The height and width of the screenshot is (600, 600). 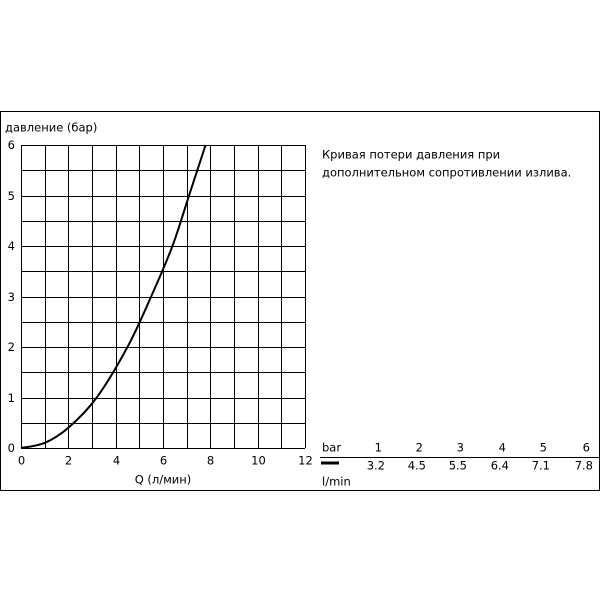 I want to click on table-cell: 3.2, so click(x=376, y=466).